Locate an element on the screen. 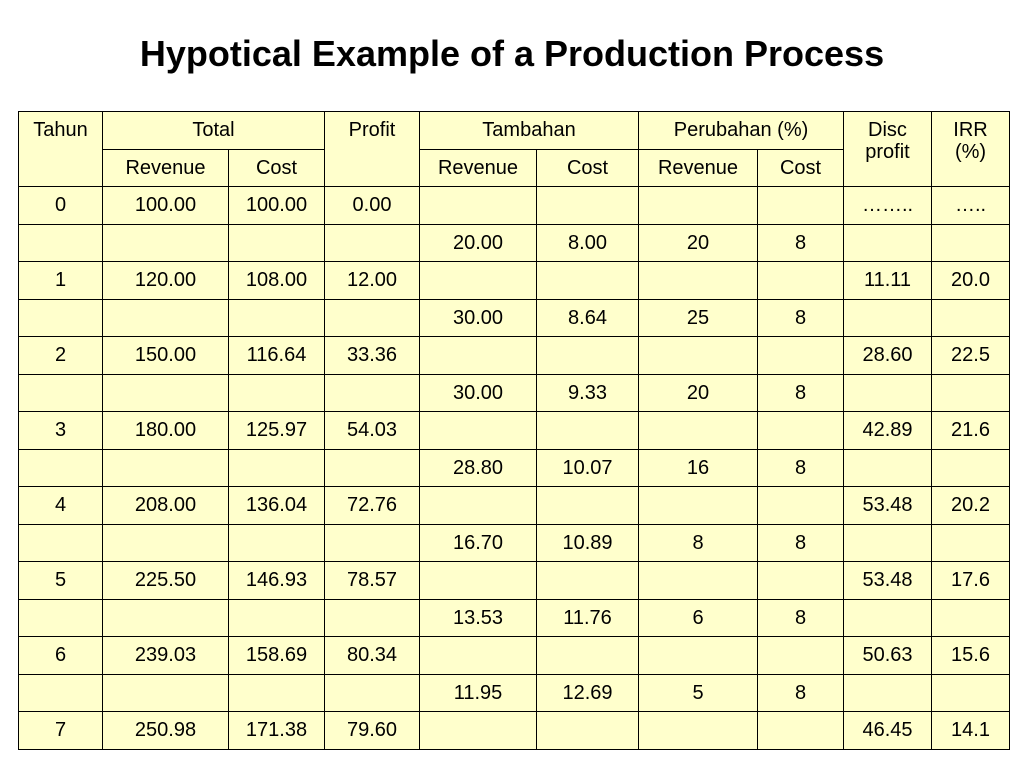 This screenshot has width=1024, height=768. cell-tambahan-revenue: 13.53 is located at coordinates (478, 617).